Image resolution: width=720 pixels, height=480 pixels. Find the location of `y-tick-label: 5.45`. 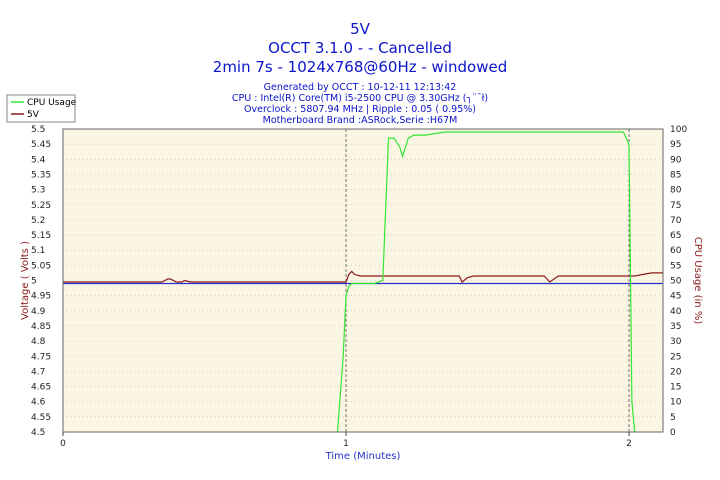

y-tick-label: 5.45 is located at coordinates (41, 145).